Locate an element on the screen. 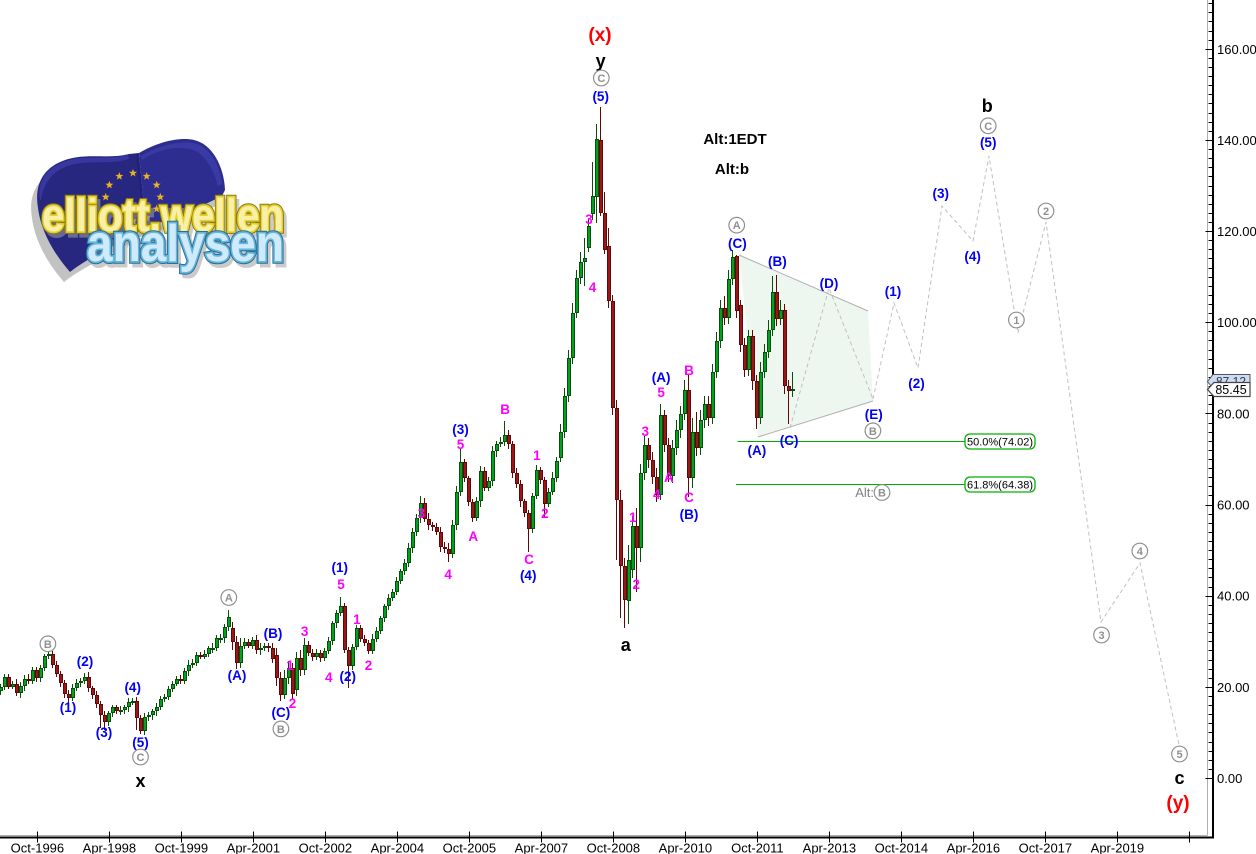  svg-text: Oct-2011 is located at coordinates (757, 847).